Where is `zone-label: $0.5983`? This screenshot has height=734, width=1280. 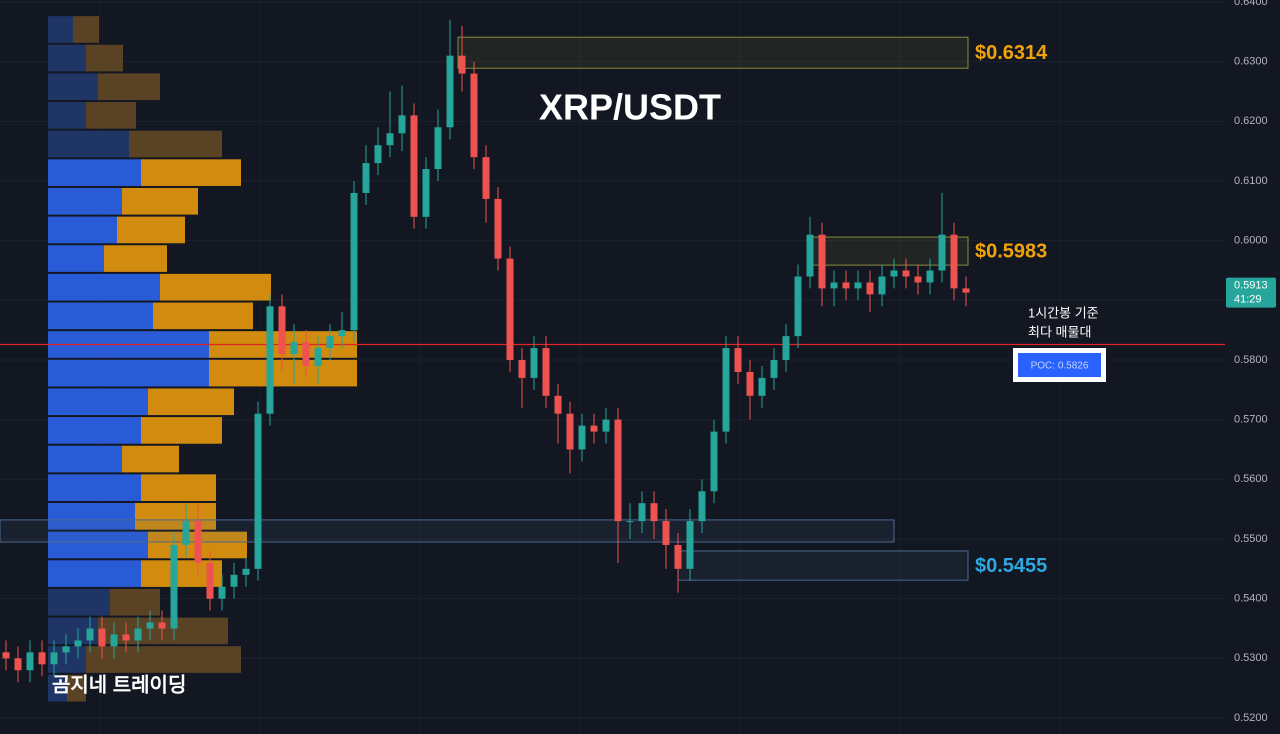
zone-label: $0.5983 is located at coordinates (1011, 251).